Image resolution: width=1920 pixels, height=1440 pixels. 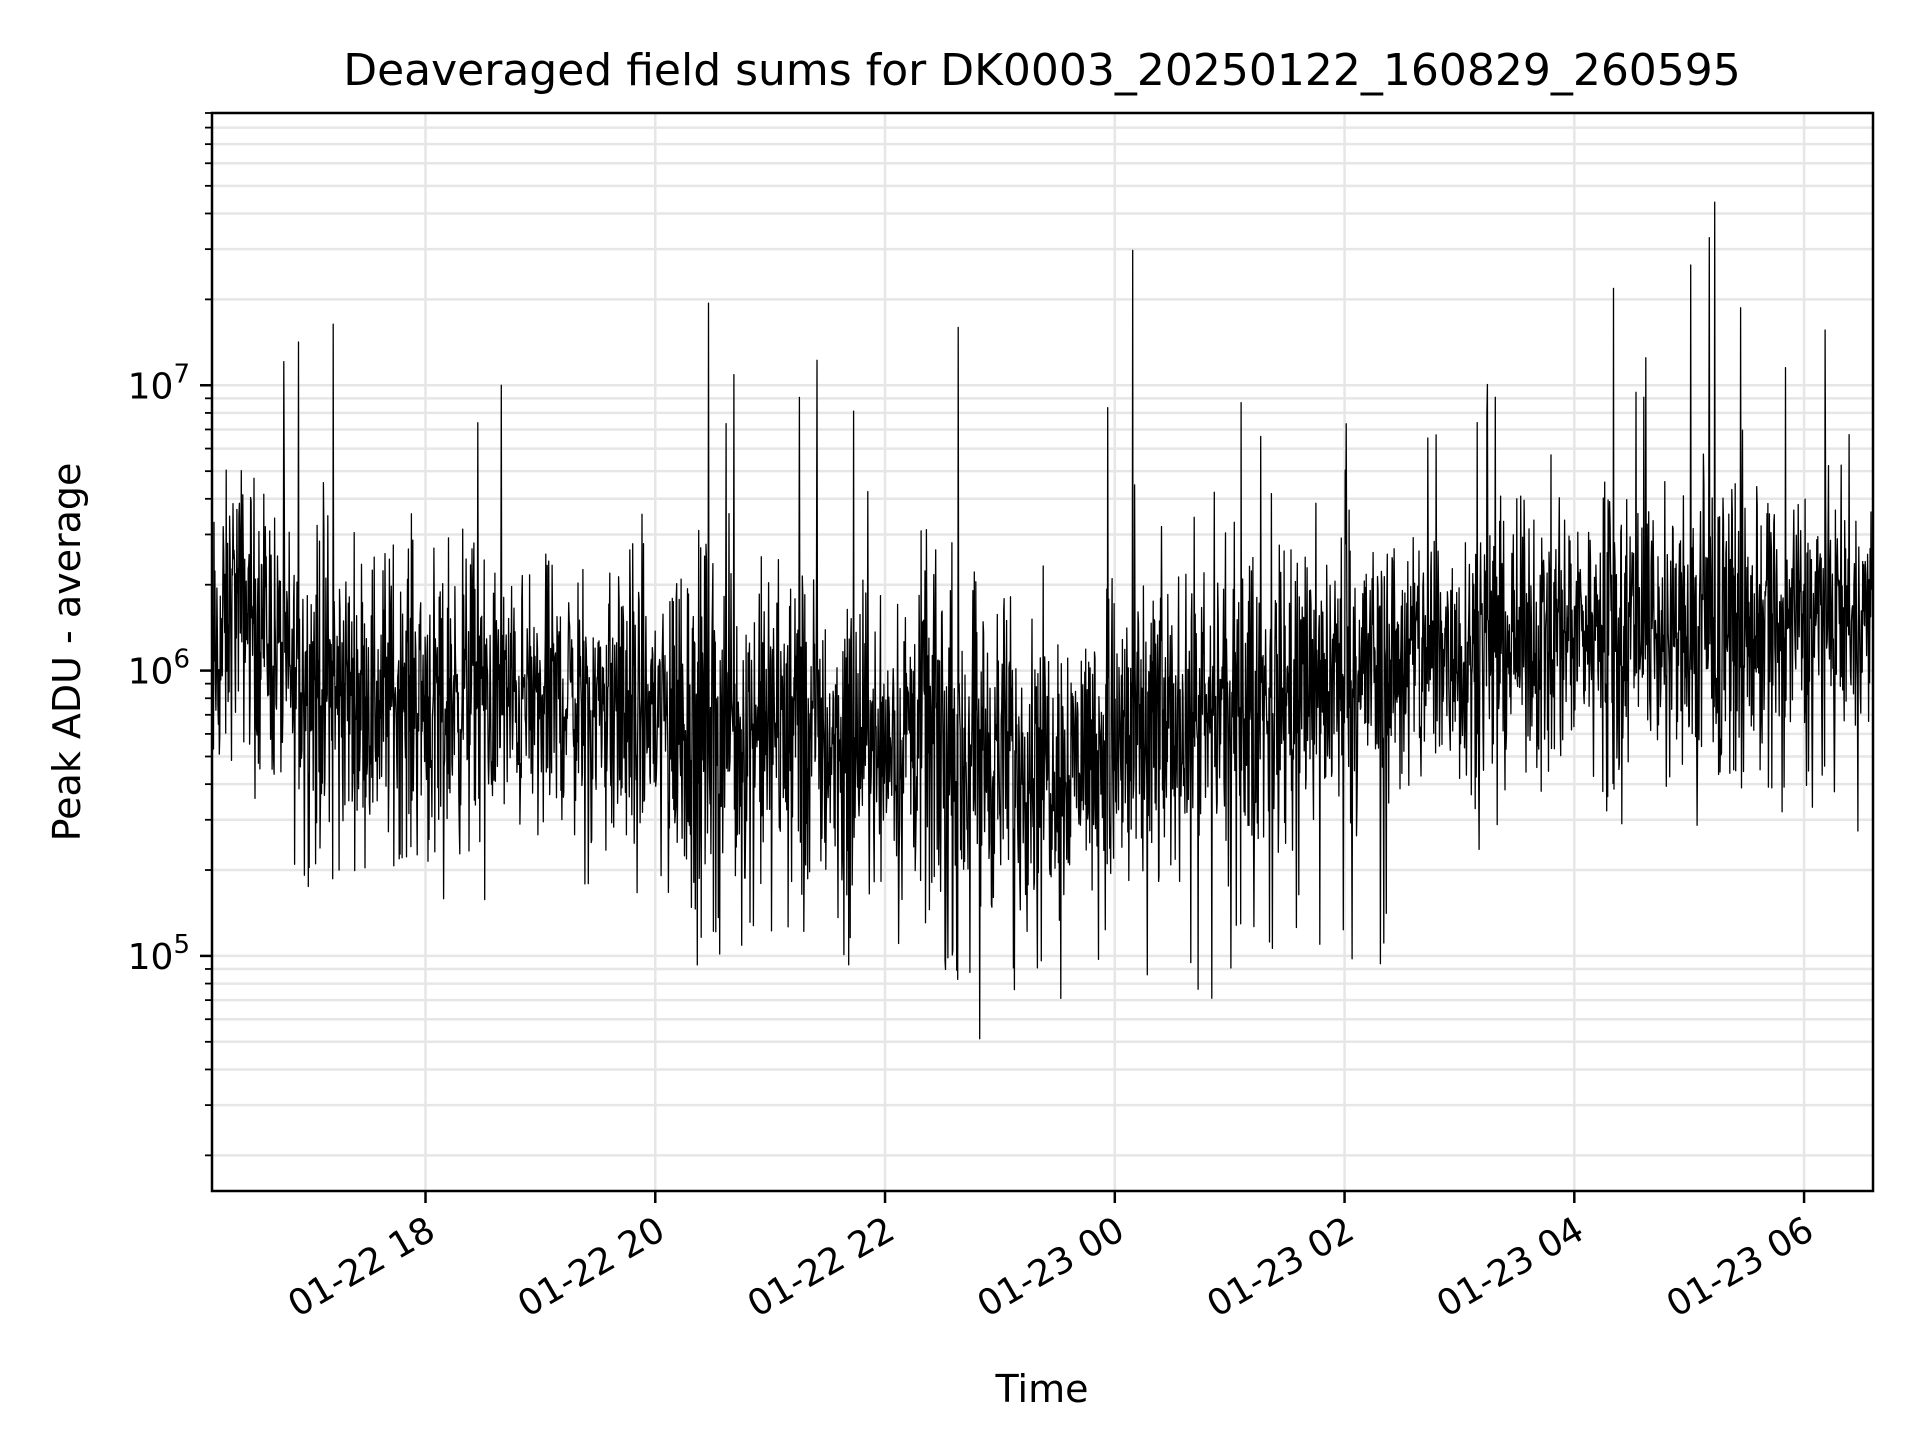 What do you see at coordinates (159, 954) in the screenshot?
I see `y-tick-label: 10⁵` at bounding box center [159, 954].